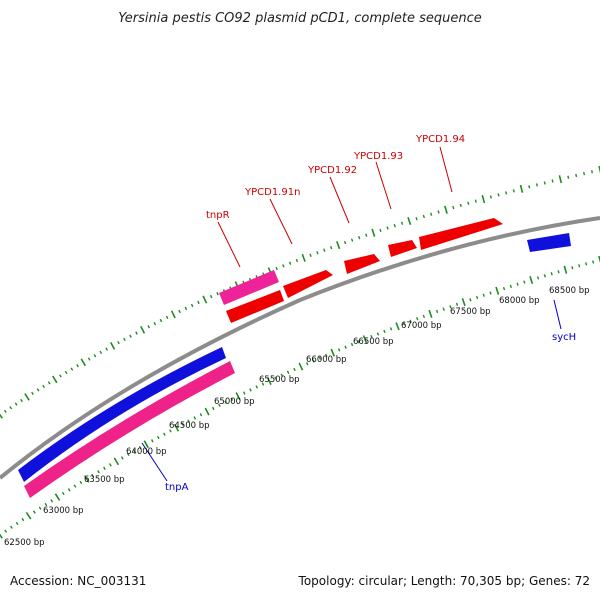 This screenshot has width=600, height=600. Describe the element at coordinates (519, 301) in the screenshot. I see `ruler-label: 68000 bp` at that location.